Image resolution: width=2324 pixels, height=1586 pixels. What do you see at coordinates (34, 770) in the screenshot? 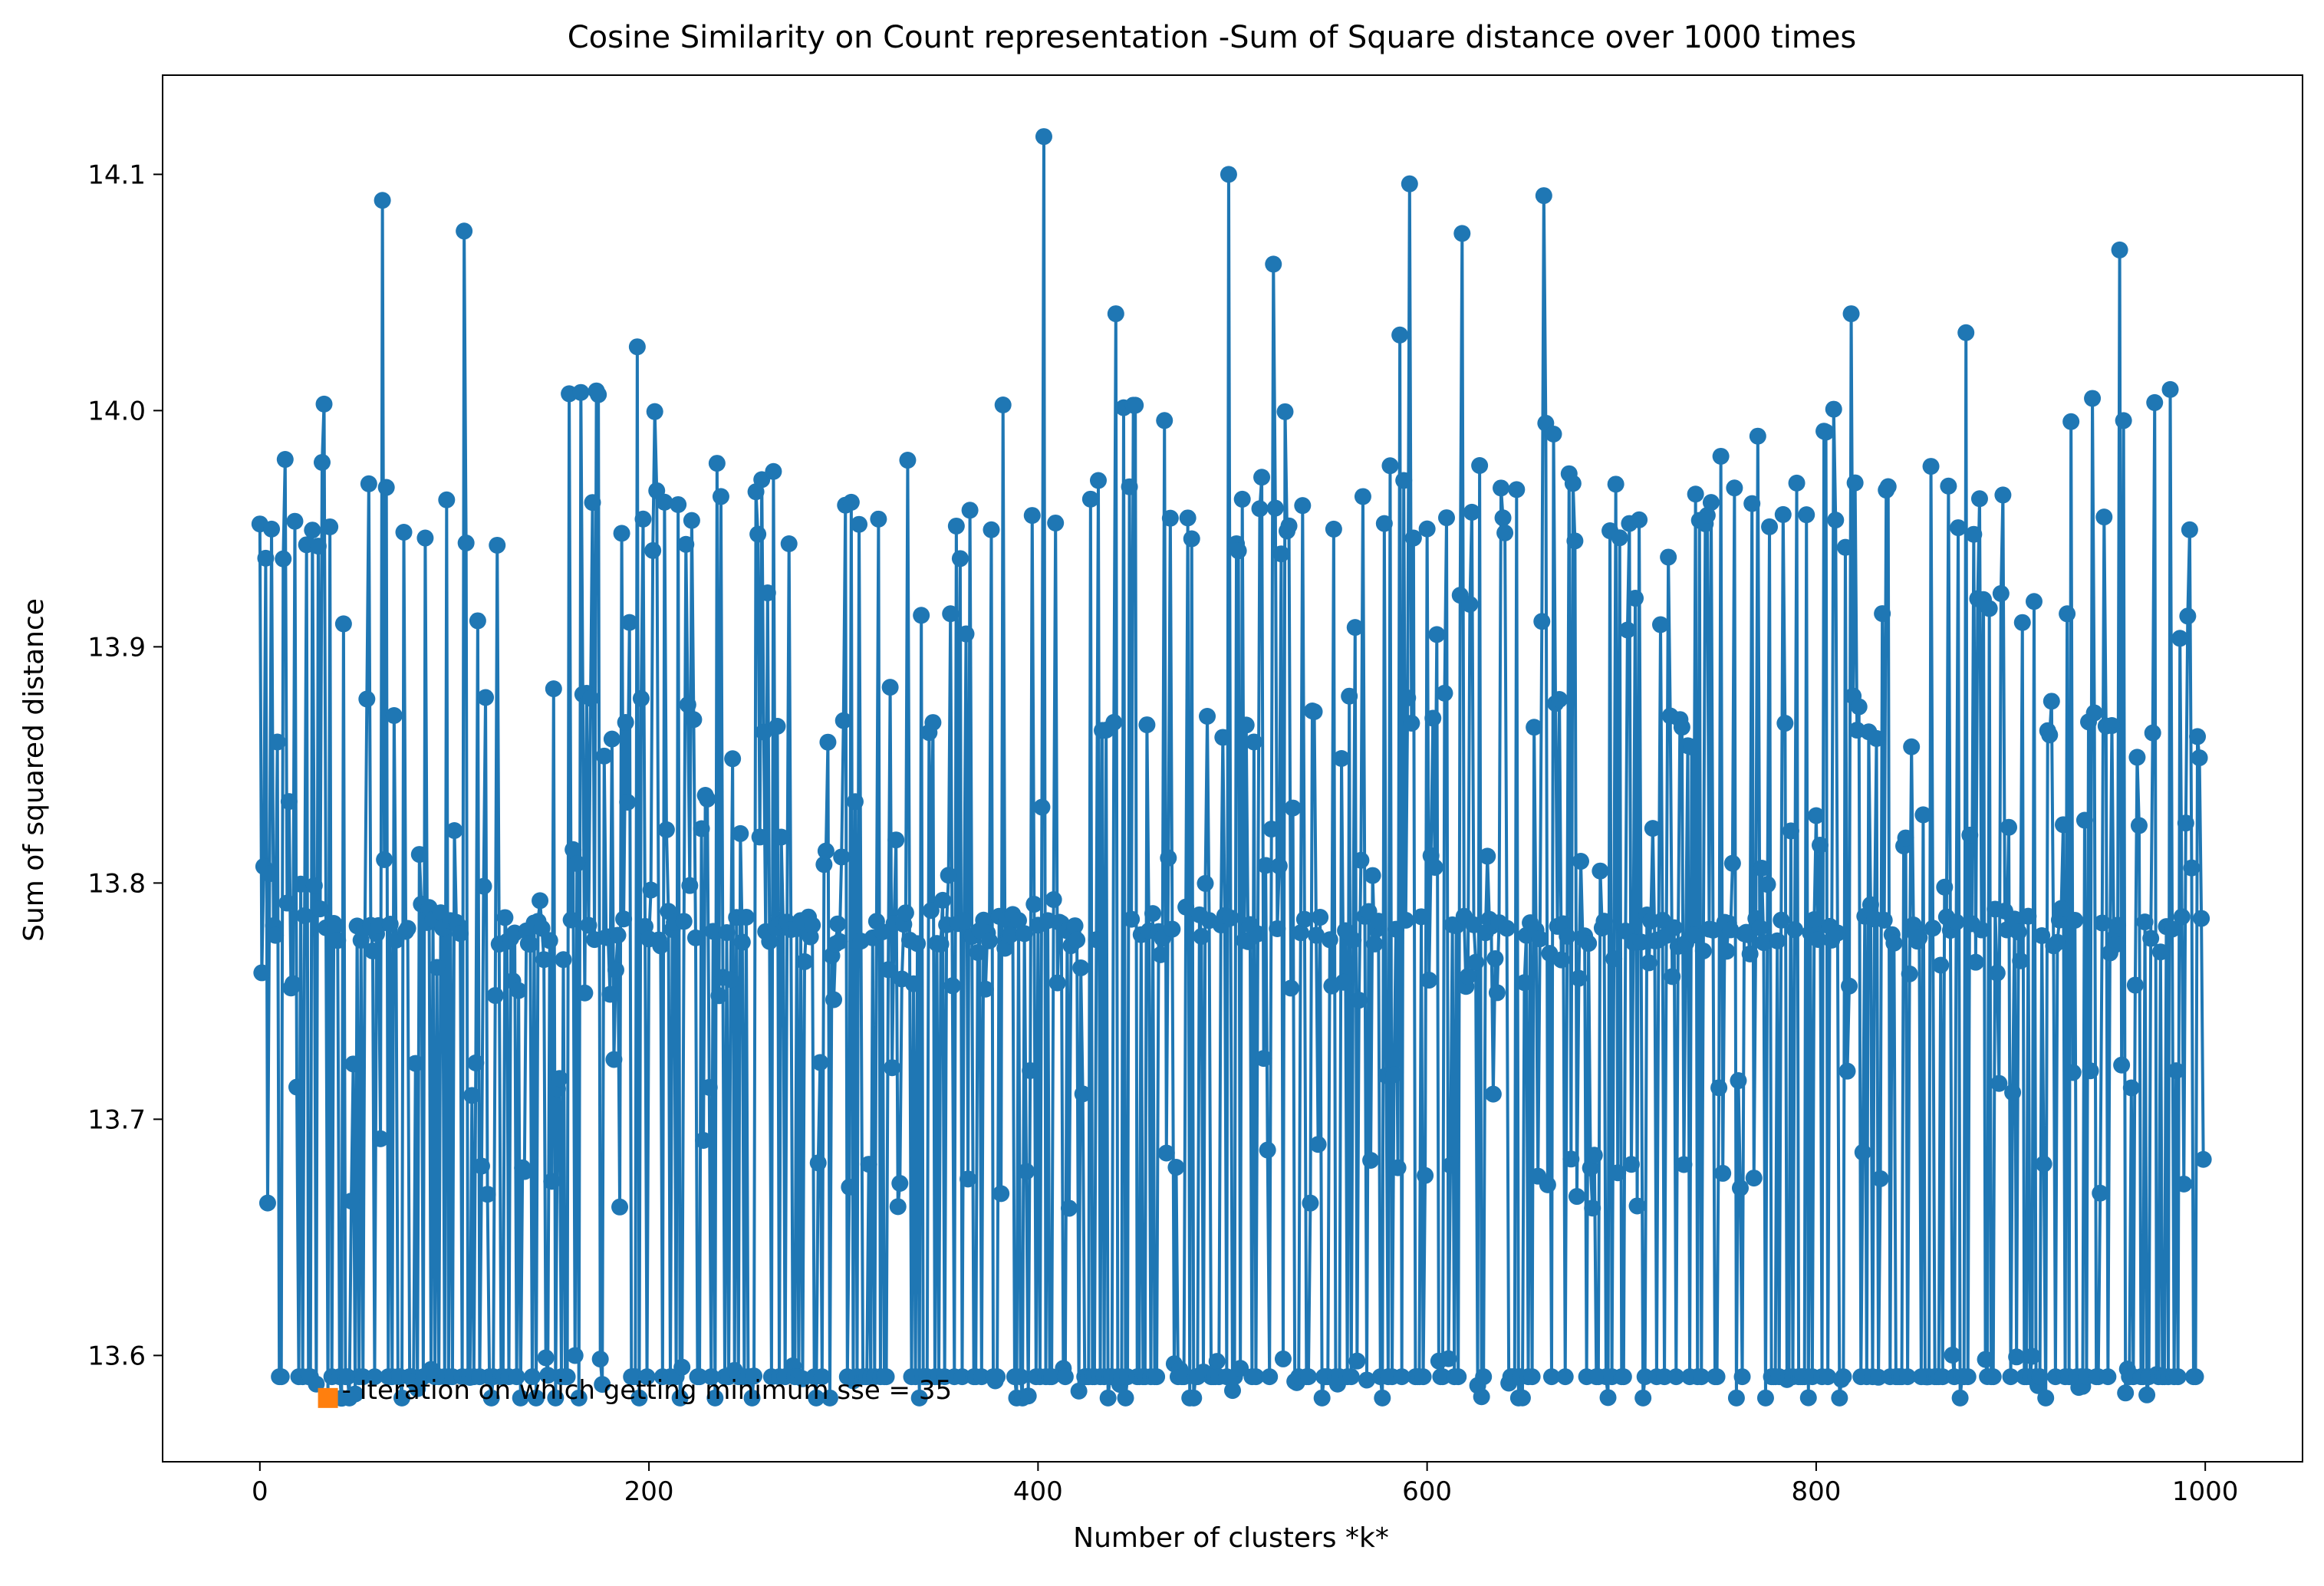
I see `y-axis-label: Sum of squared distance` at bounding box center [34, 770].